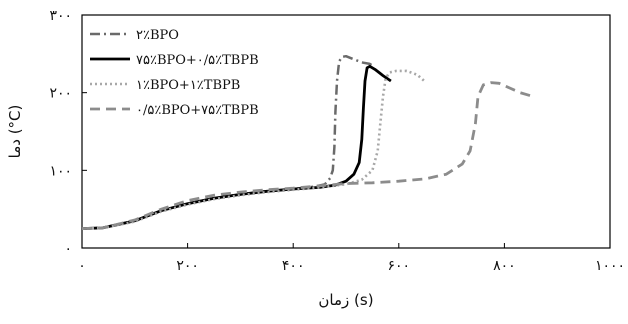 This screenshot has height=324, width=628. What do you see at coordinates (345, 300) in the screenshot?
I see `x-axis-label: زمان (s)` at bounding box center [345, 300].